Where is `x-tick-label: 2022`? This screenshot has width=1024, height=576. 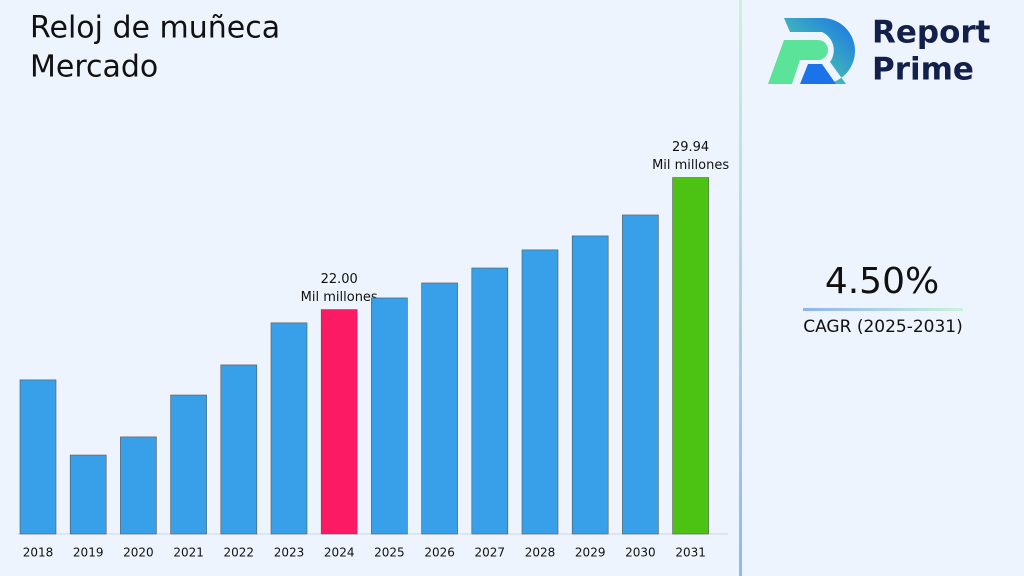
x-tick-label: 2022 is located at coordinates (239, 553).